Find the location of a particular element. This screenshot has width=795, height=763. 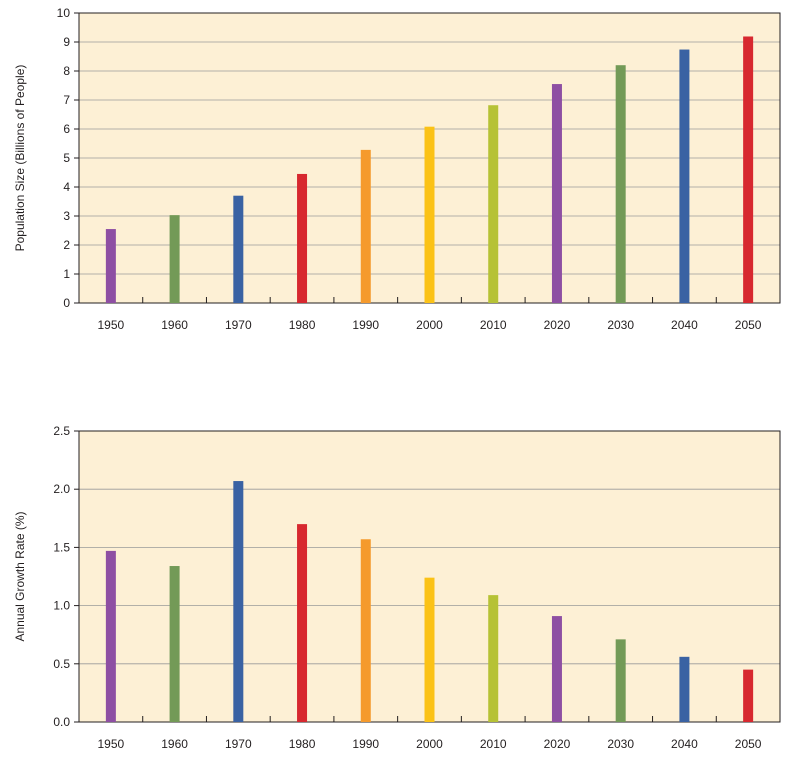

y-tick-label: 3 is located at coordinates (66, 216).